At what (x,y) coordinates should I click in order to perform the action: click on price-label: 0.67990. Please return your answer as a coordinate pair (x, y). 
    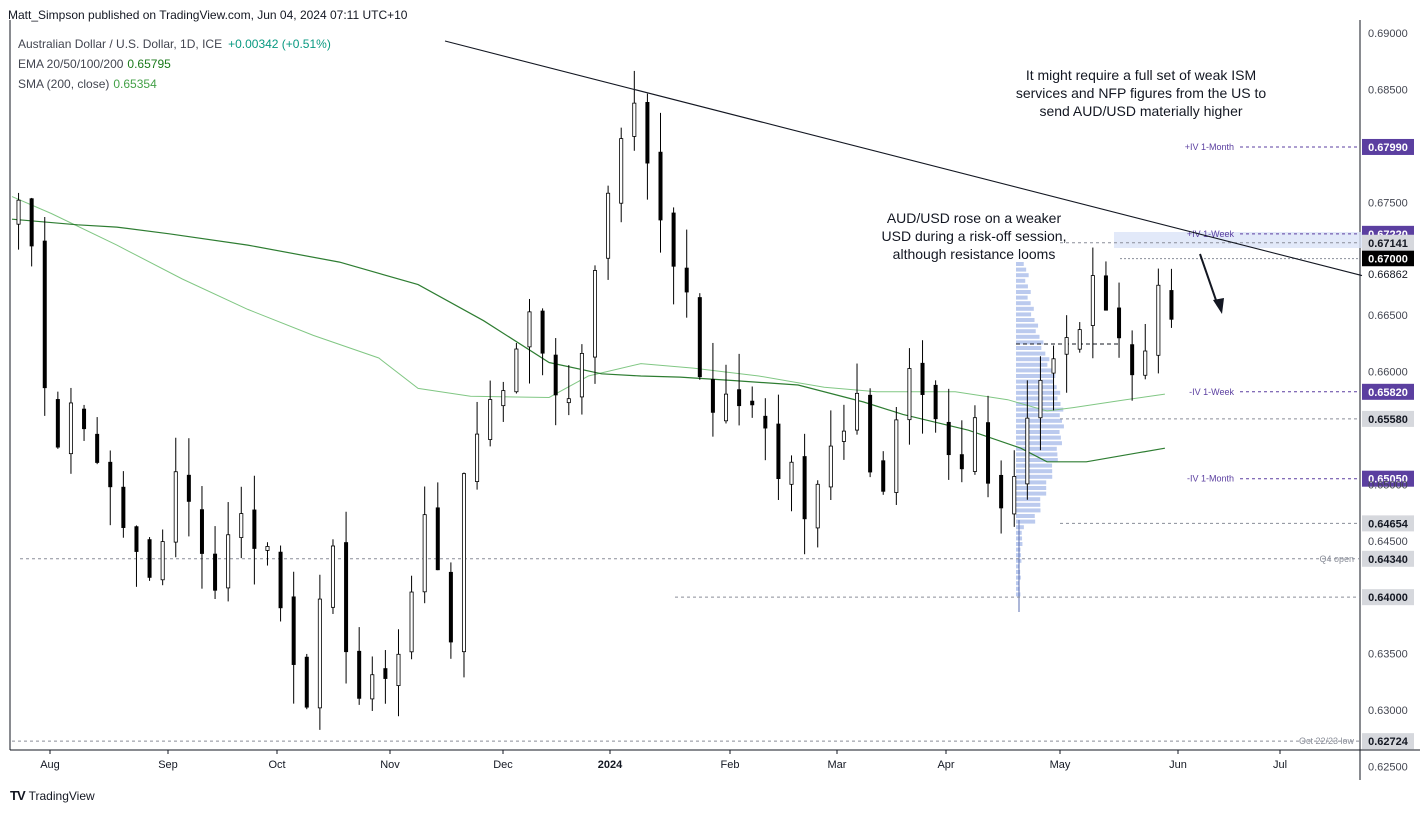
    Looking at the image, I should click on (1388, 148).